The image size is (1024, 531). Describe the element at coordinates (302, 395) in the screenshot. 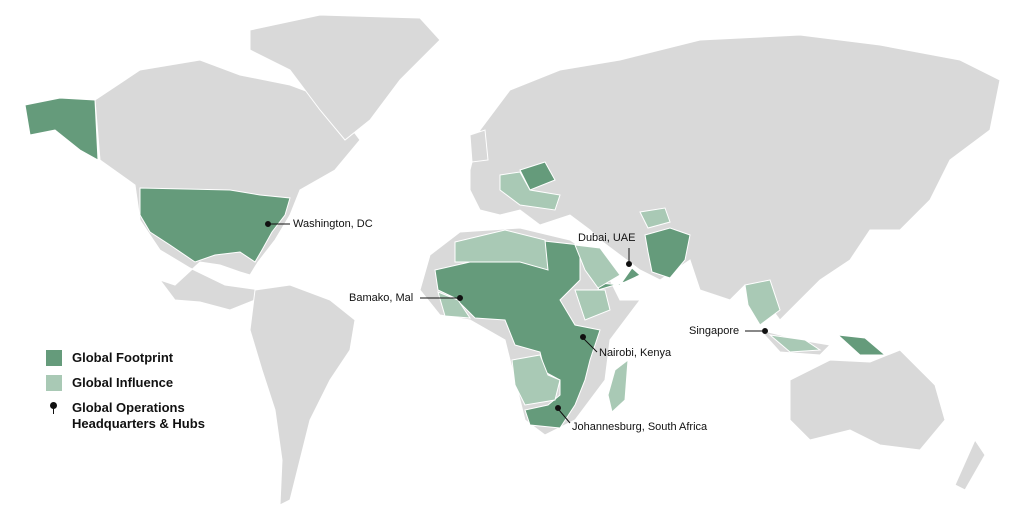

I see `south-america` at that location.